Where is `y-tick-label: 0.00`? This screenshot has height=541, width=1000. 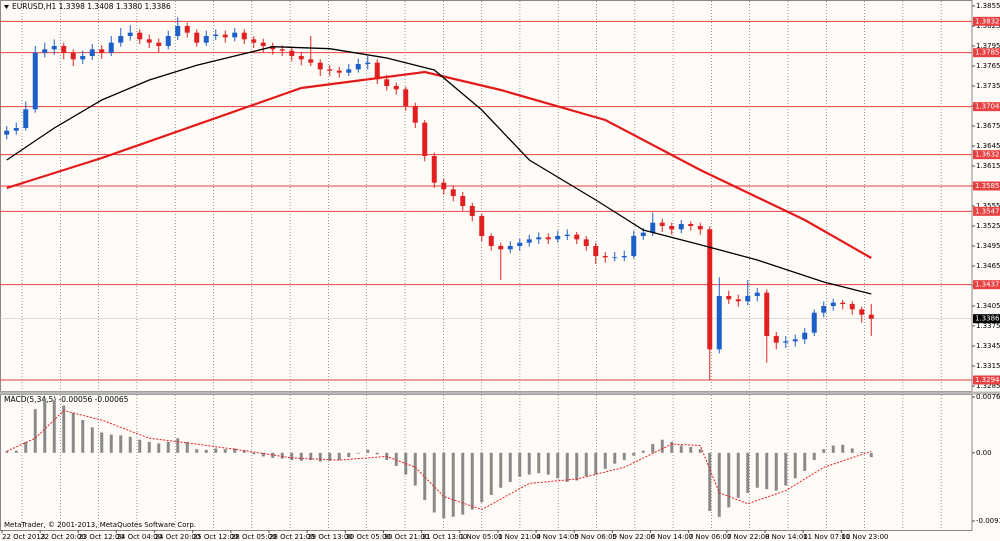 y-tick-label: 0.00 is located at coordinates (984, 453).